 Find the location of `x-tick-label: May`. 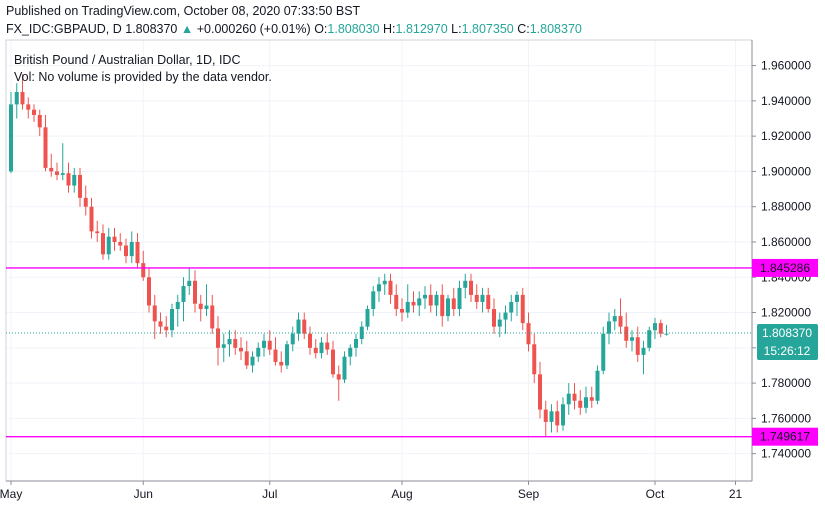

x-tick-label: May is located at coordinates (11, 494).